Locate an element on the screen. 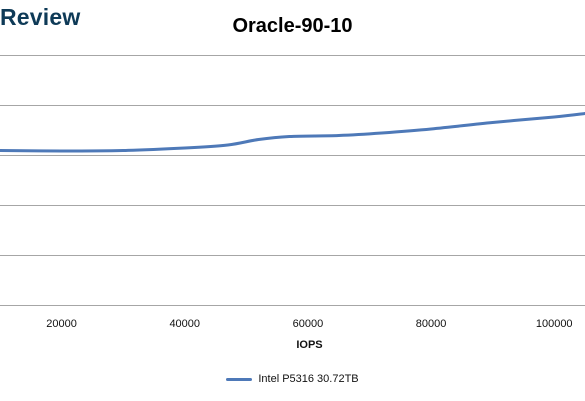 The height and width of the screenshot is (401, 585). chart-legend: Intel P5316 30.72TB is located at coordinates (292, 379).